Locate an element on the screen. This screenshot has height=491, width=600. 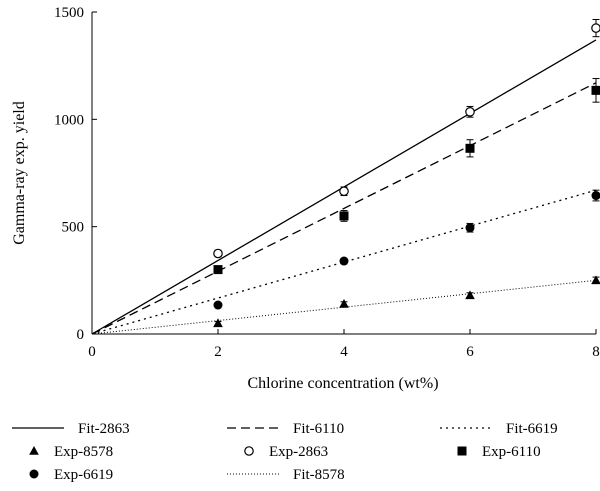
x-tick-label: 0 is located at coordinates (92, 352).